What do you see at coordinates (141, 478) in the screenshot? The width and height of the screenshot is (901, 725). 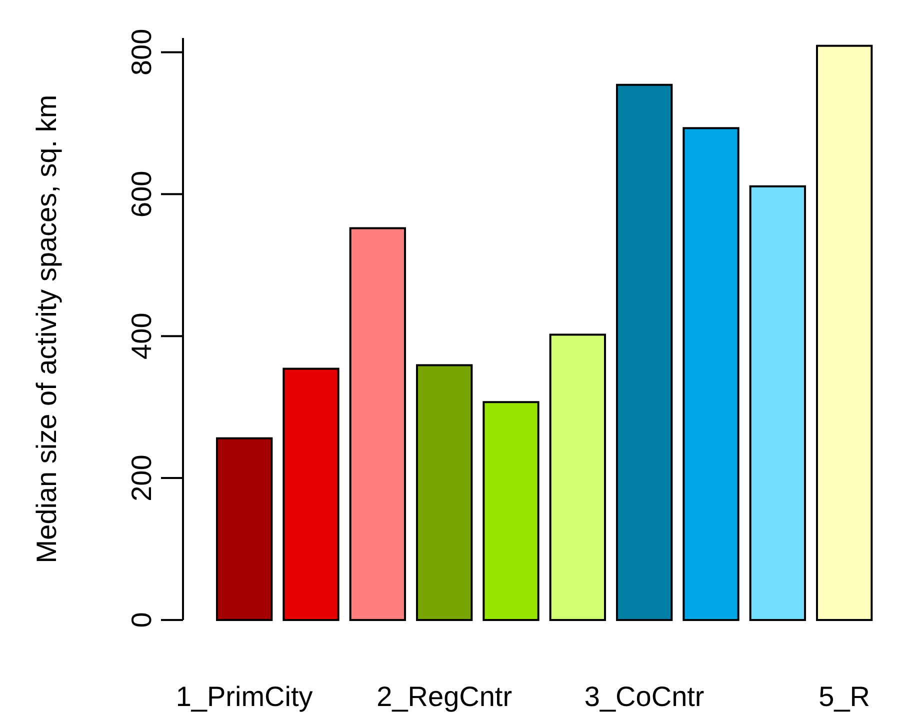 I see `y-tick-label: 200` at bounding box center [141, 478].